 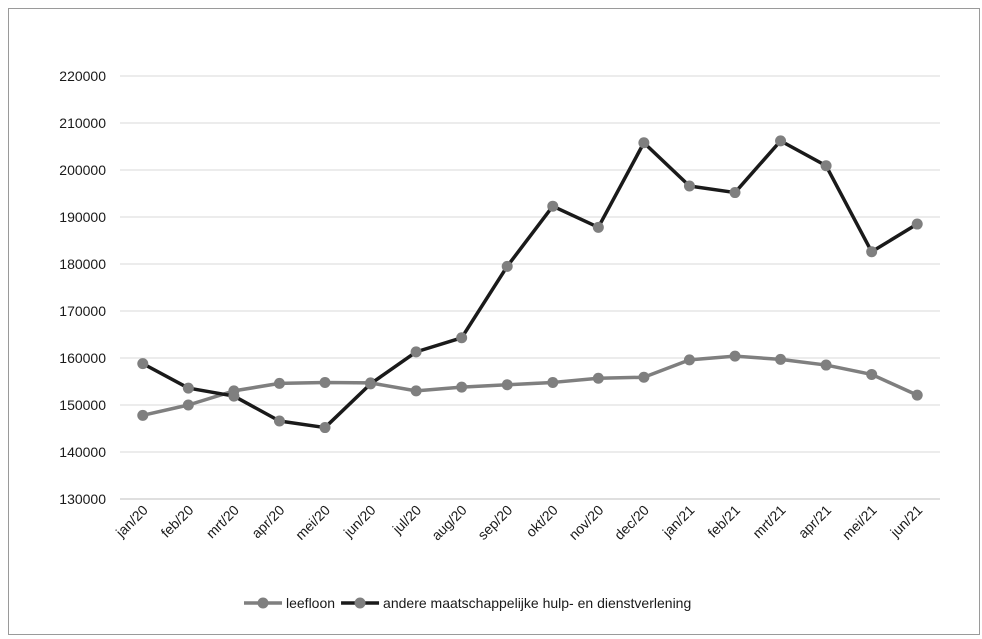 What do you see at coordinates (177, 521) in the screenshot?
I see `x-tick-label: feb/20` at bounding box center [177, 521].